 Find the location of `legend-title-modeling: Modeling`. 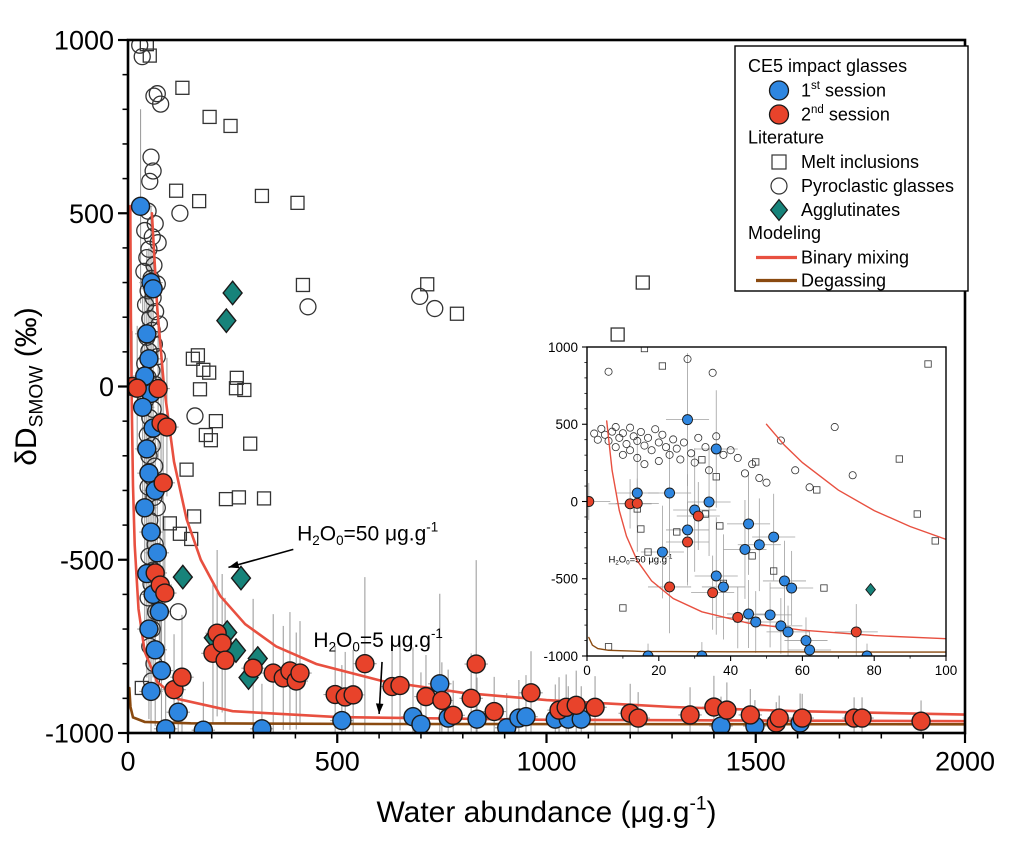

legend-title-modeling: Modeling is located at coordinates (784, 233).